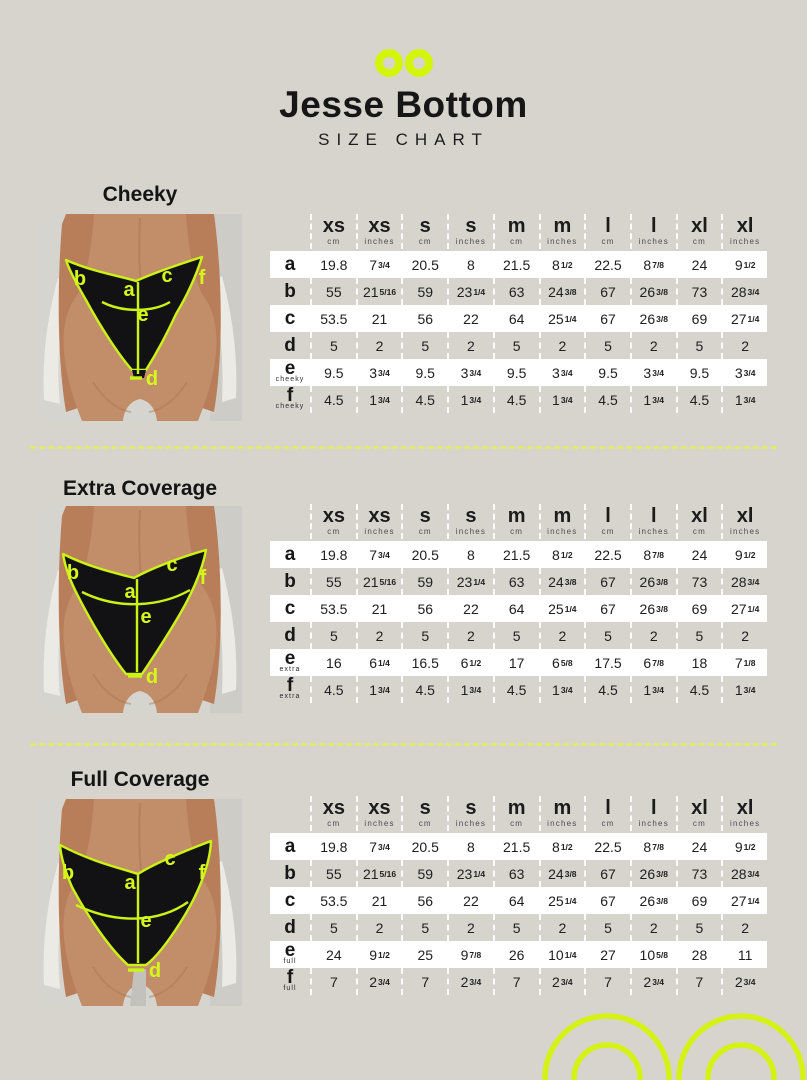 The image size is (807, 1080). Describe the element at coordinates (698, 954) in the screenshot. I see `measurement-value-cell: 28` at that location.